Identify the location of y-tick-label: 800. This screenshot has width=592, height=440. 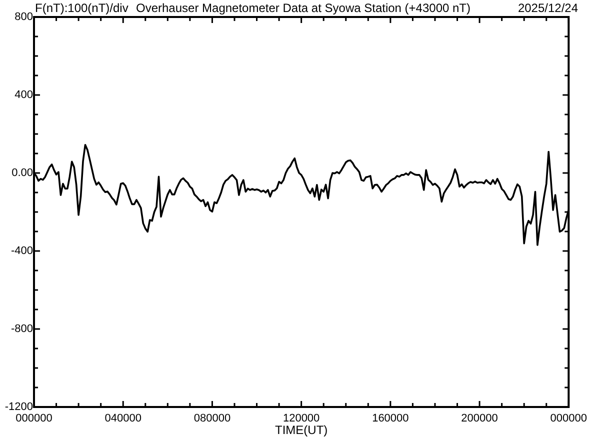
(23, 17).